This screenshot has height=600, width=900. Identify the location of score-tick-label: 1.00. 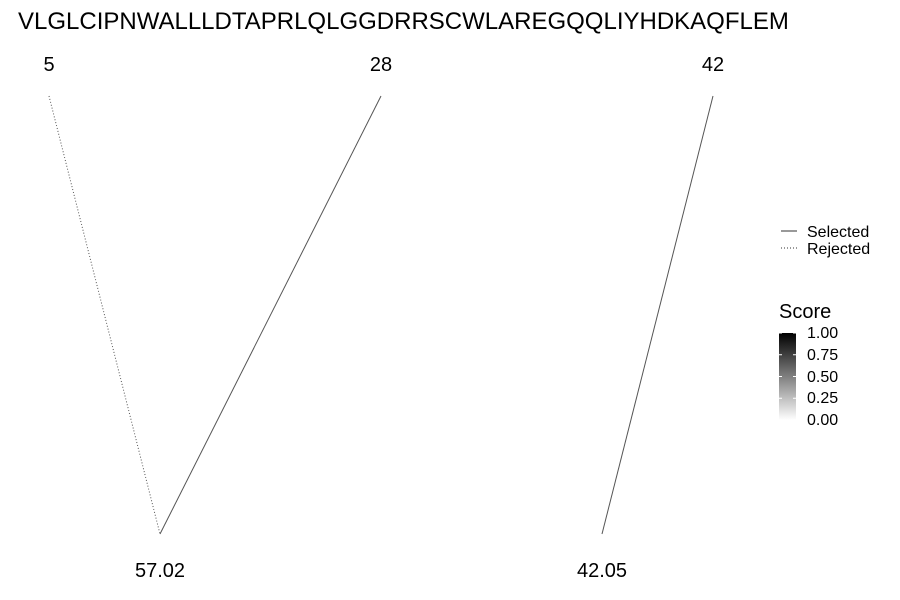
(822, 333).